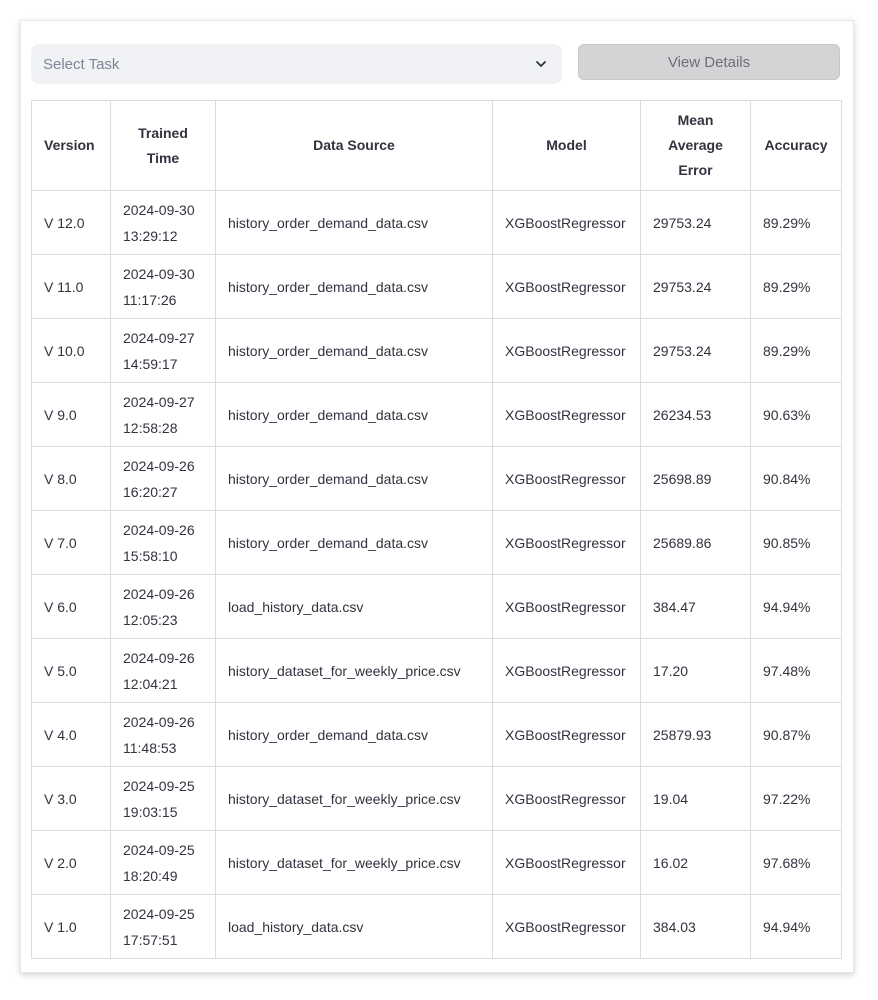 The width and height of the screenshot is (878, 1000). I want to click on task-select-placeholder: Select Task, so click(81, 64).